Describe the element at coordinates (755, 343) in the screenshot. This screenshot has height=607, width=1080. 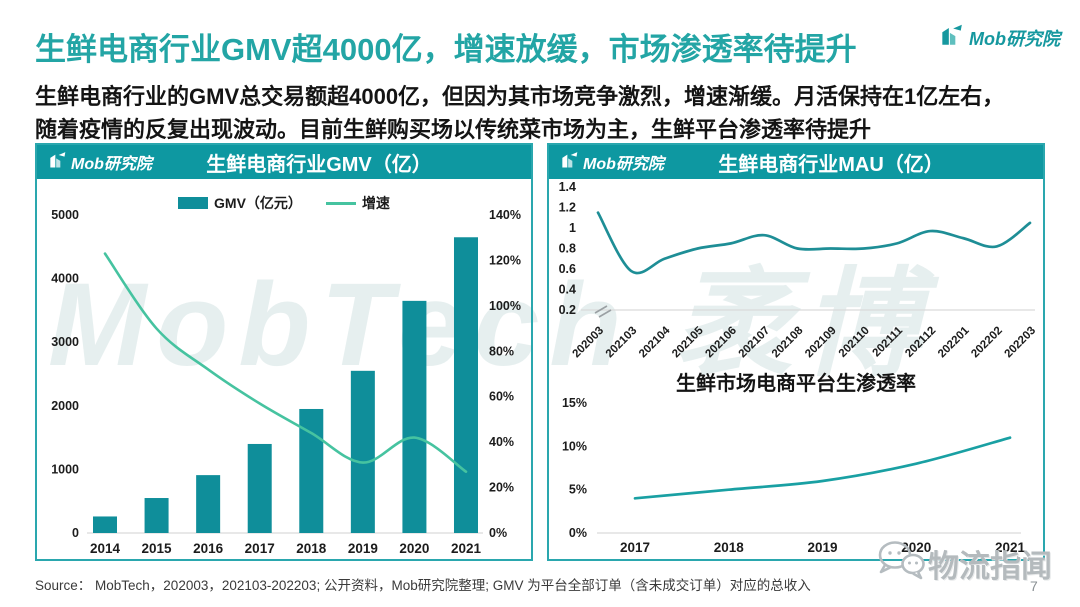
I see `mau-x-label: 202107` at that location.